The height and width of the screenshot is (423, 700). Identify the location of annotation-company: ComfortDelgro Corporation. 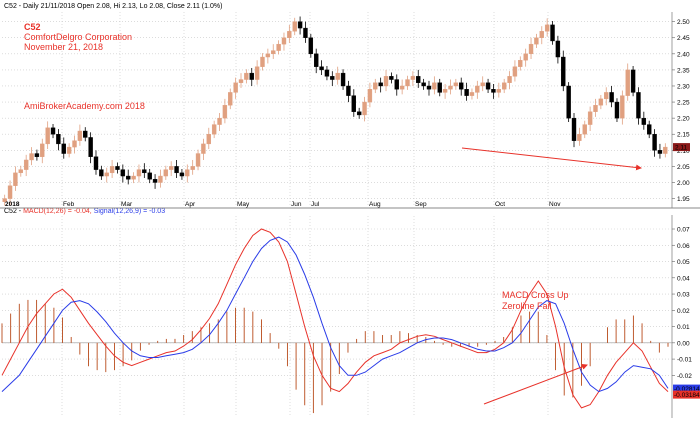
(78, 37).